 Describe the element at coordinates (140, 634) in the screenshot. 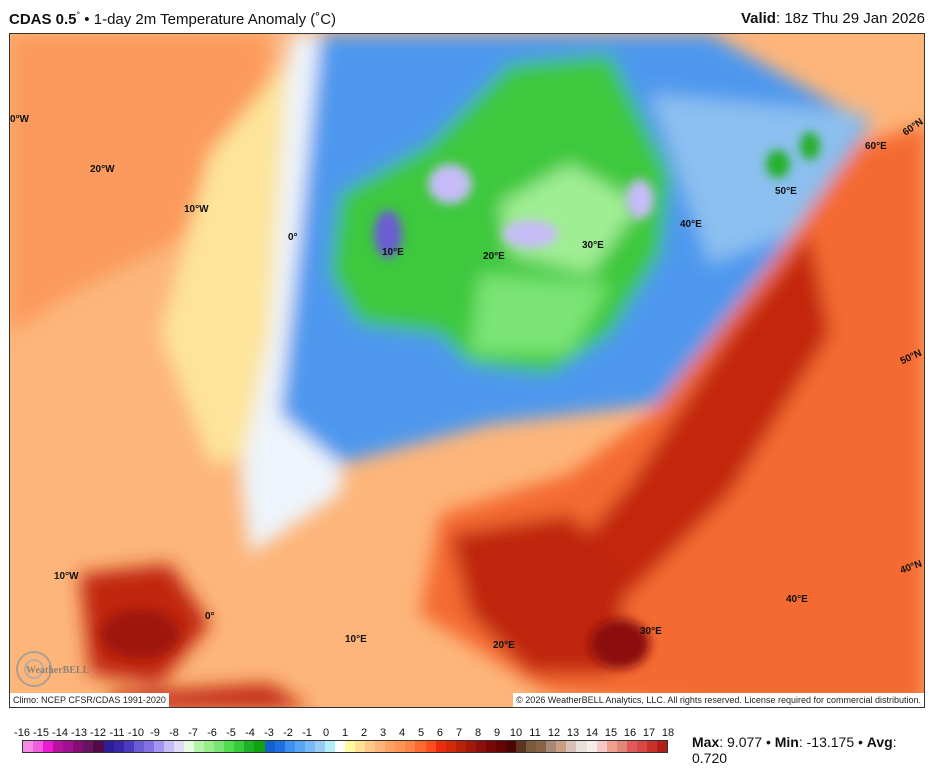

I see `iberia-darkest` at that location.